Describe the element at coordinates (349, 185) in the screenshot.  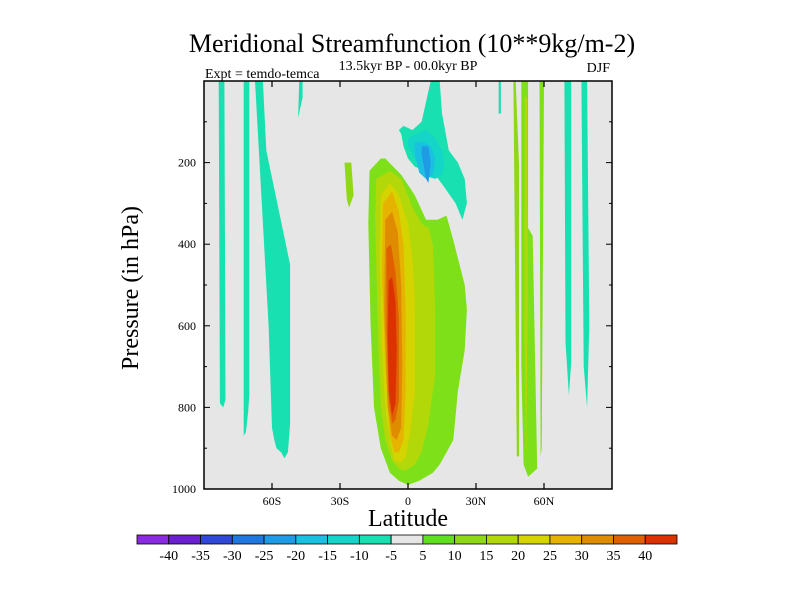
I see `contour-sh-small-blip` at that location.